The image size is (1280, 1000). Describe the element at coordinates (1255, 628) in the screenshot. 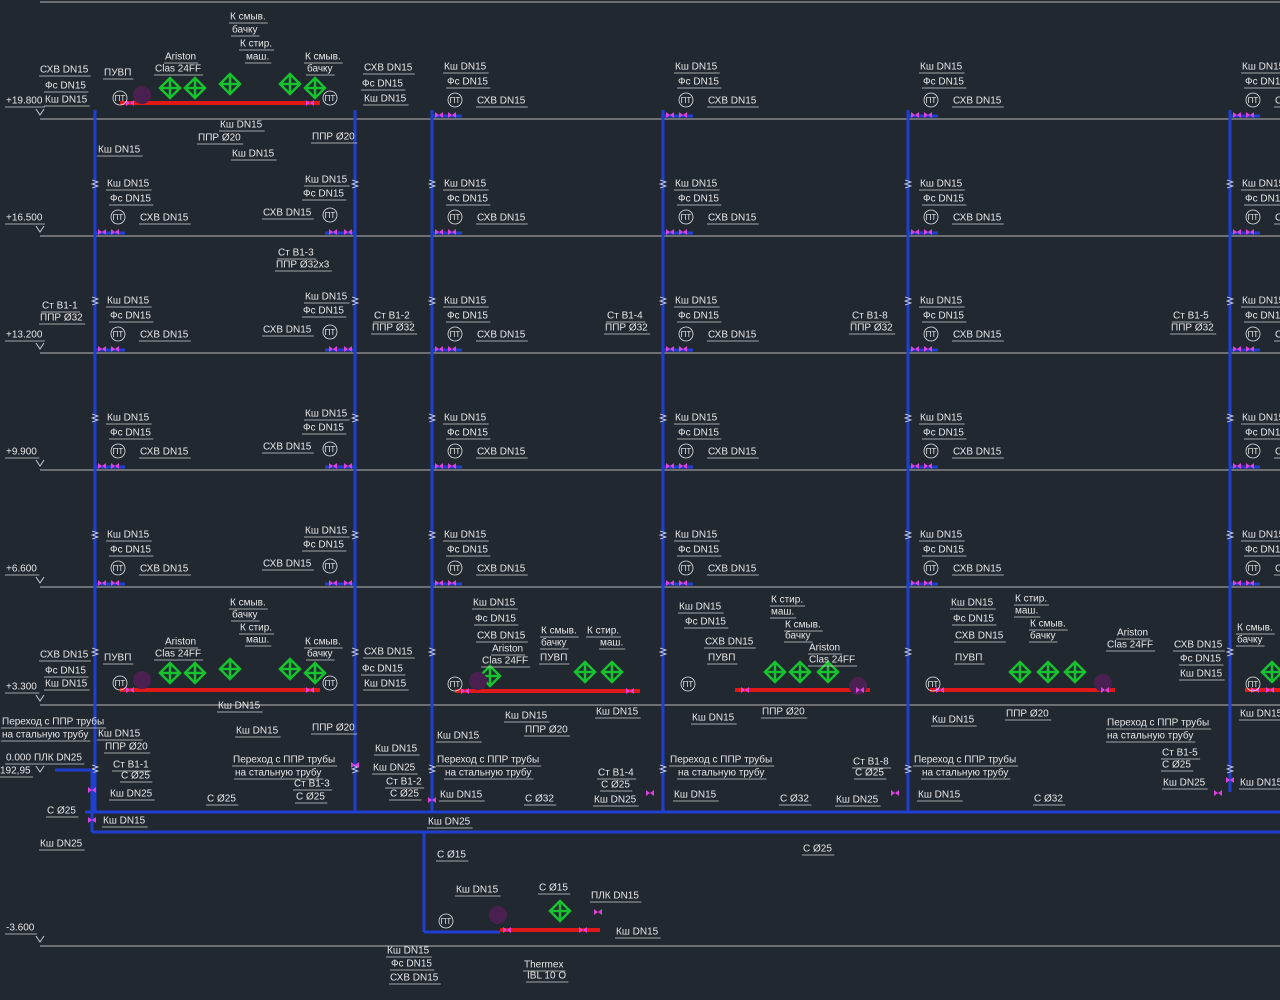

I see `bath-label: К смыв.` at that location.